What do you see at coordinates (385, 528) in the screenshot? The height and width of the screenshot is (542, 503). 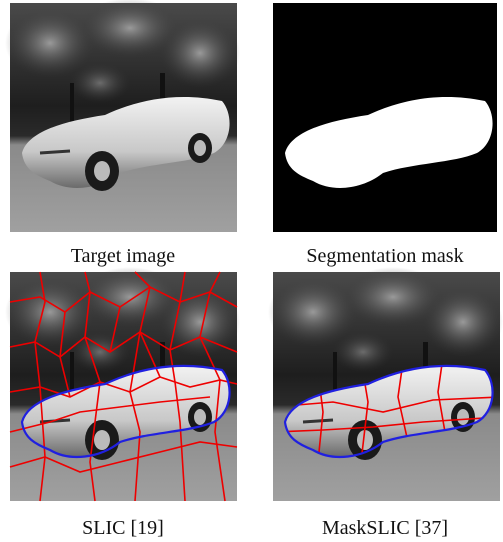 I see `caption: MaskSLIC [37]` at bounding box center [385, 528].